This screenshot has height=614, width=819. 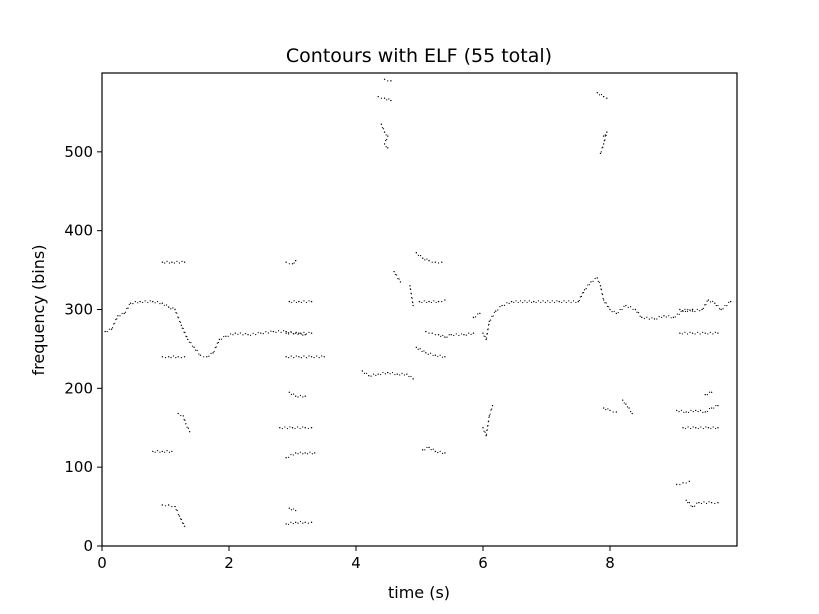 I want to click on x-tick-label: 4, so click(x=356, y=563).